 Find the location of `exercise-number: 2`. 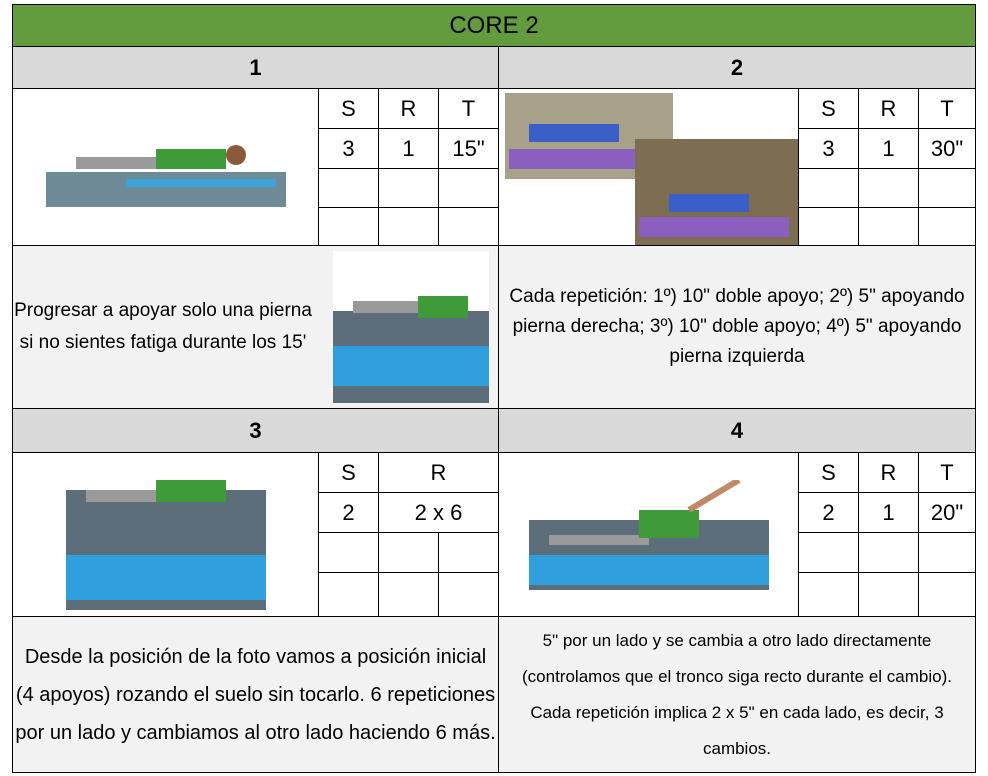

exercise-number: 2 is located at coordinates (737, 67).